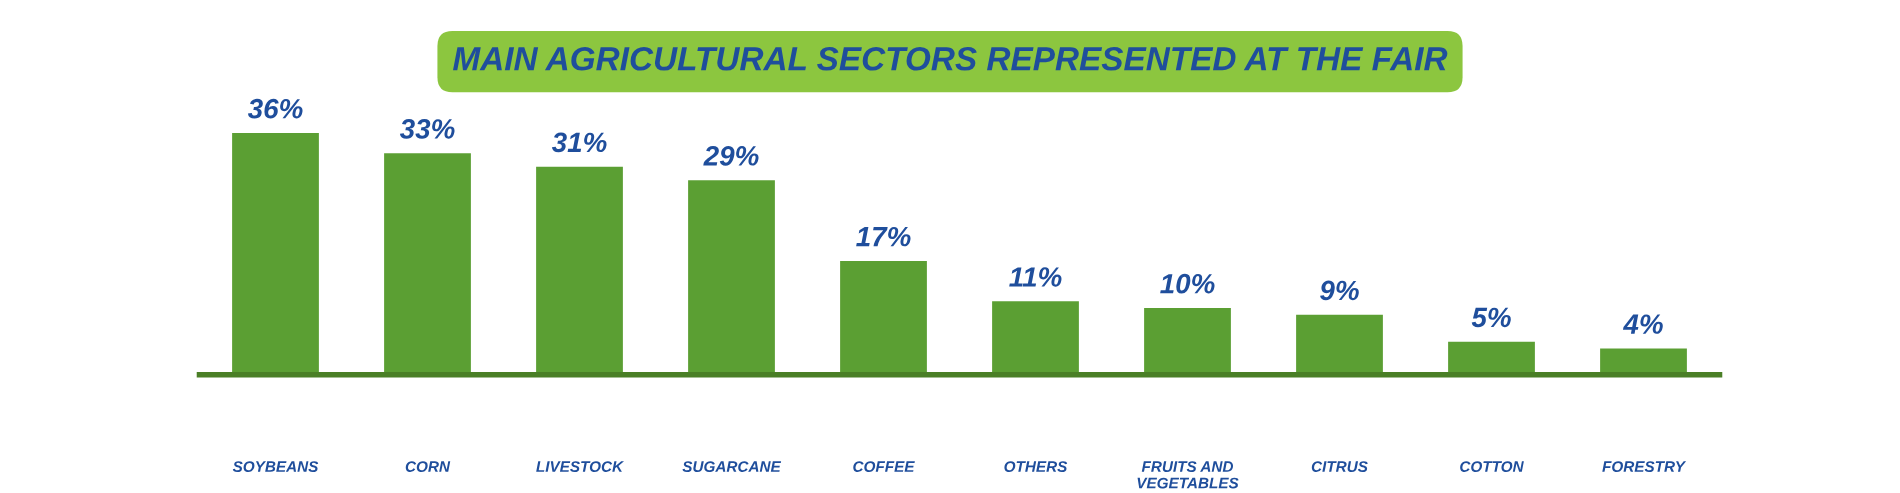  What do you see at coordinates (731, 155) in the screenshot?
I see `data-label: 29%` at bounding box center [731, 155].